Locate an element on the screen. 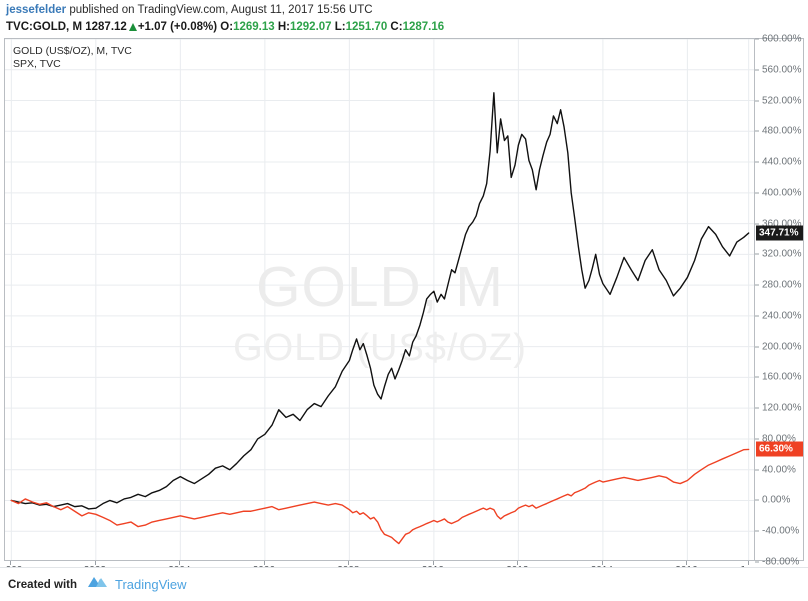 The image size is (808, 601). author-name: jessefelder is located at coordinates (36, 10).